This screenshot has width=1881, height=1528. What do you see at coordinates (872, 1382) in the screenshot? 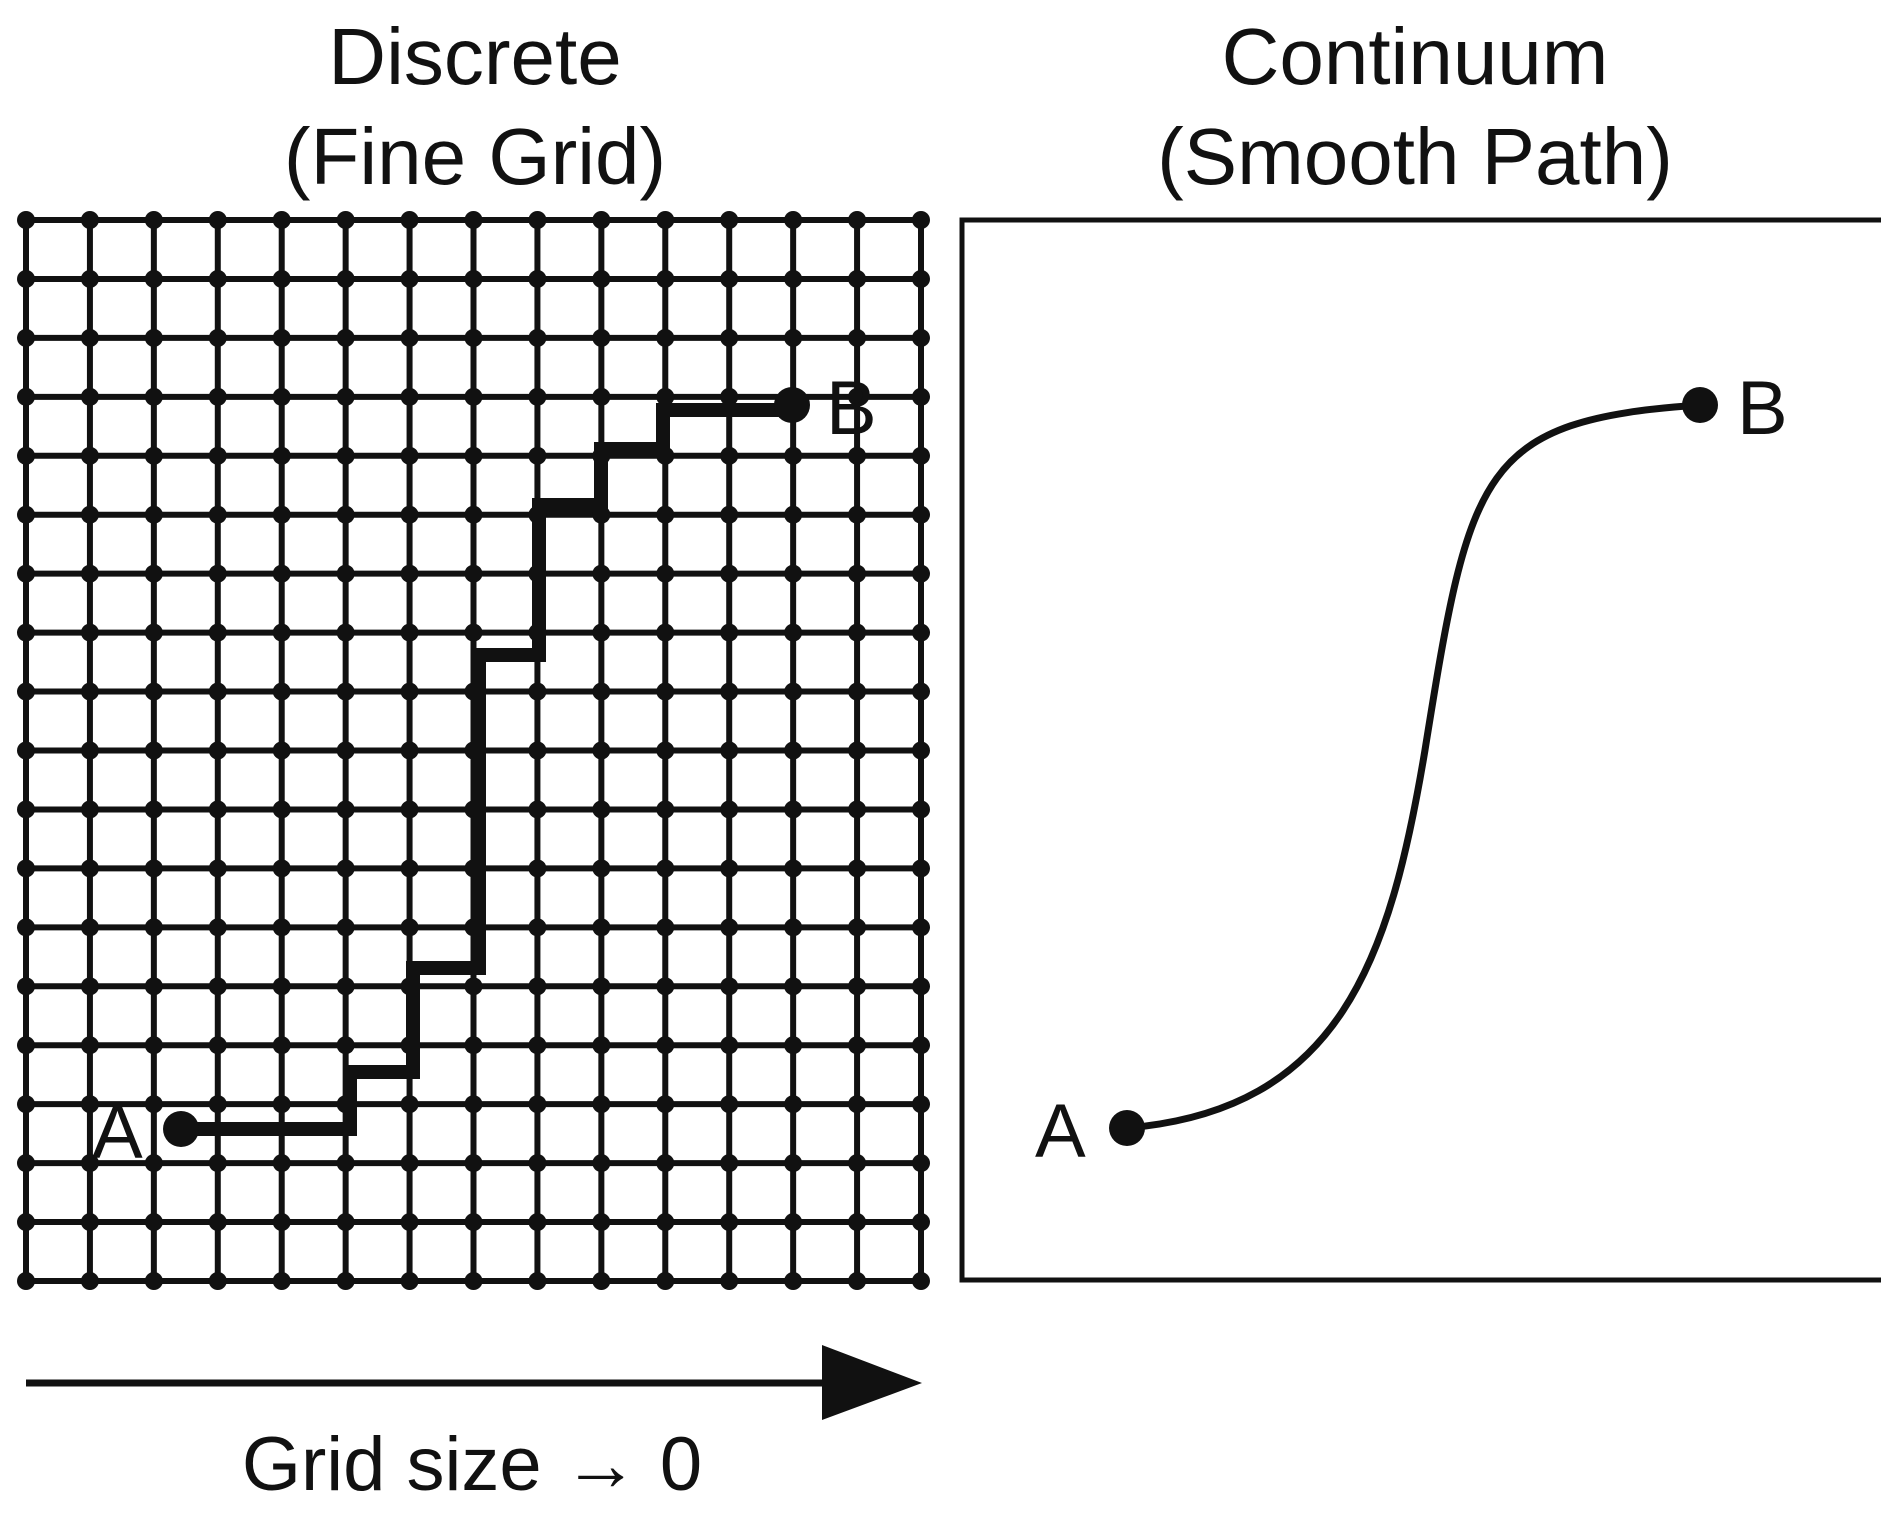
I see `limit-arrow-head` at bounding box center [872, 1382].